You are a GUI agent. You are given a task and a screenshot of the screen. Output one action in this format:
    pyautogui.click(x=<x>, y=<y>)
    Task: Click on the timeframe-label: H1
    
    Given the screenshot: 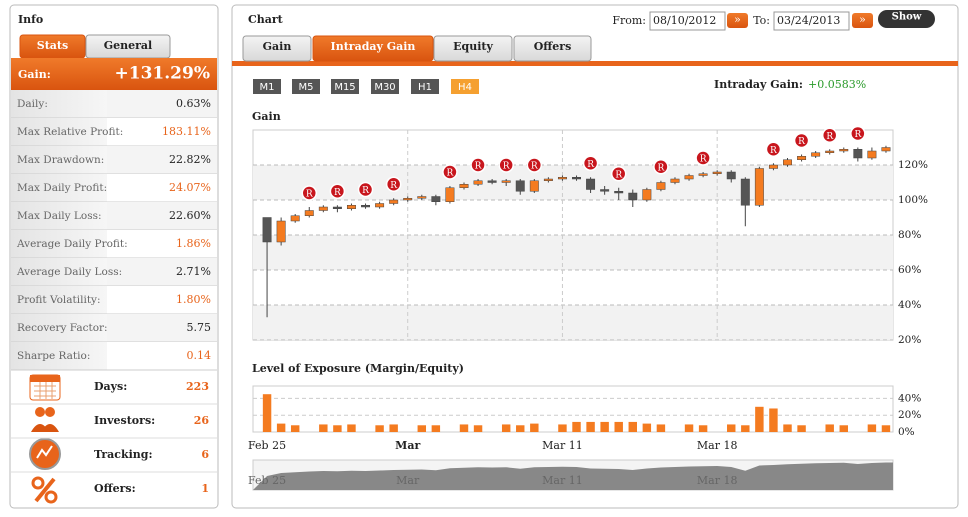 What is the action you would take?
    pyautogui.click(x=425, y=87)
    